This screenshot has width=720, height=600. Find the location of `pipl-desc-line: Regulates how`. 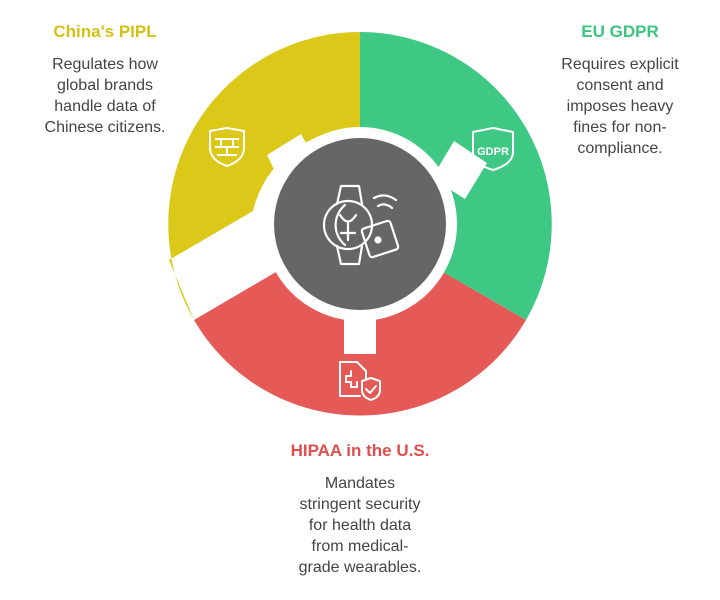

pipl-desc-line: Regulates how is located at coordinates (105, 64).